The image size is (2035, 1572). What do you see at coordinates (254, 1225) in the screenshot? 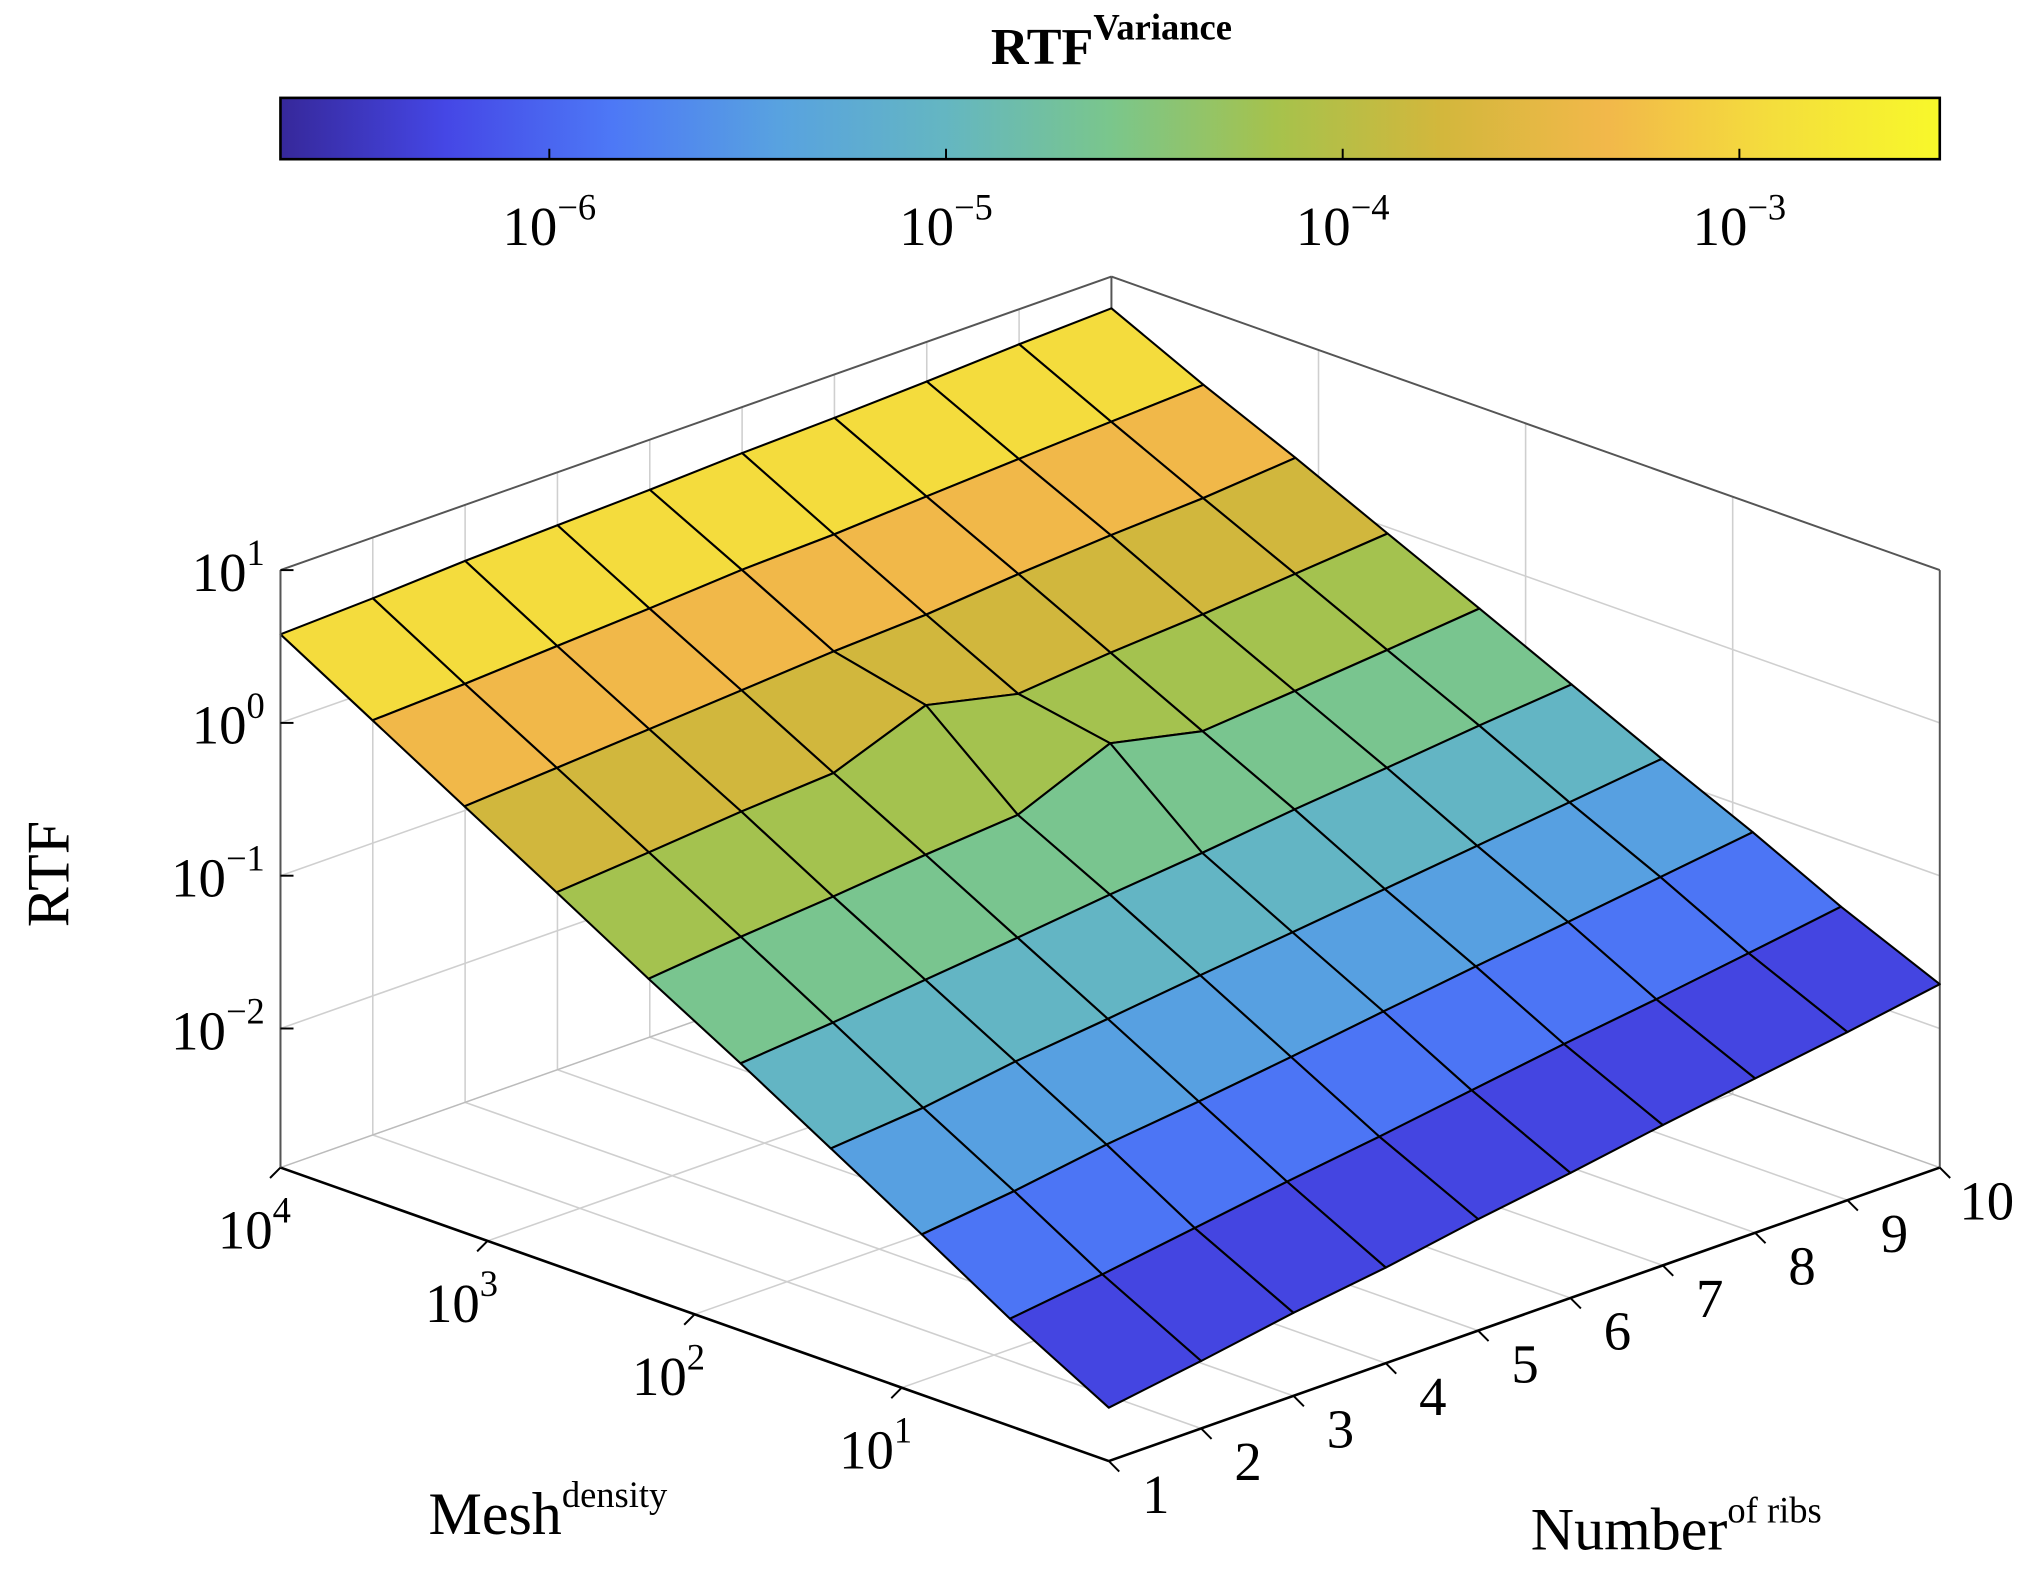
I see `y-tick-label: 10⁴` at bounding box center [254, 1225].